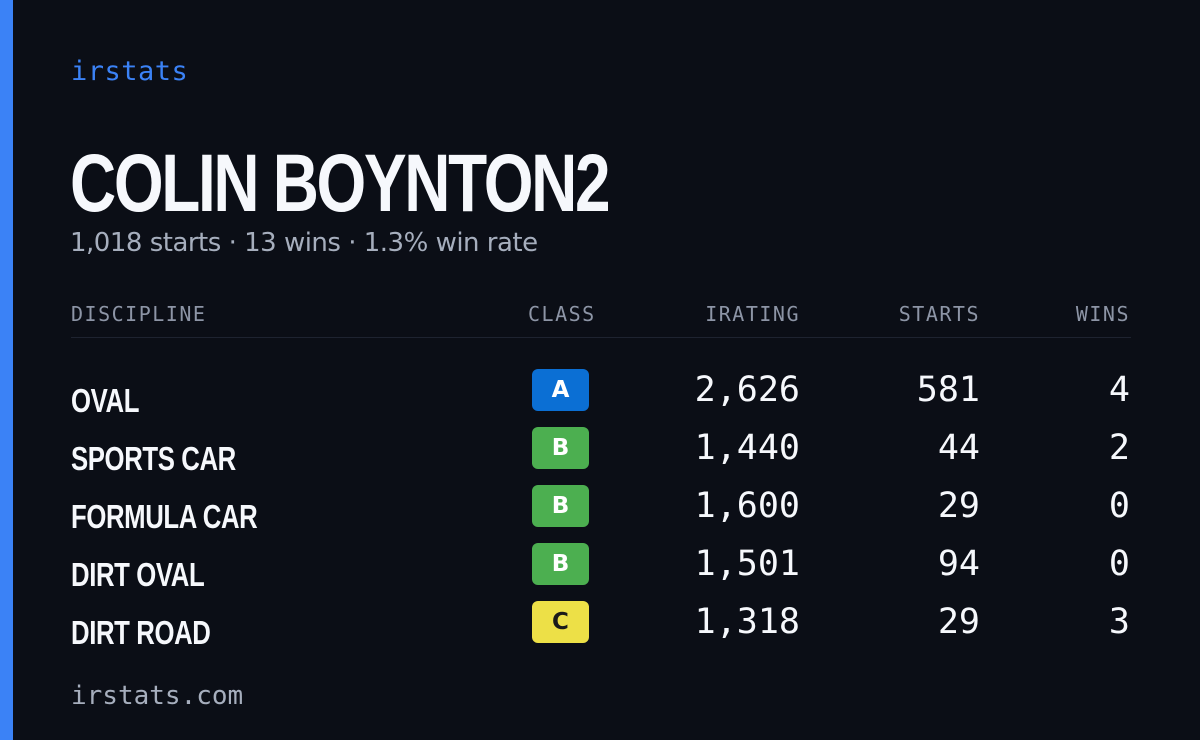 The height and width of the screenshot is (740, 1200). I want to click on wins-cell: 3, so click(1119, 622).